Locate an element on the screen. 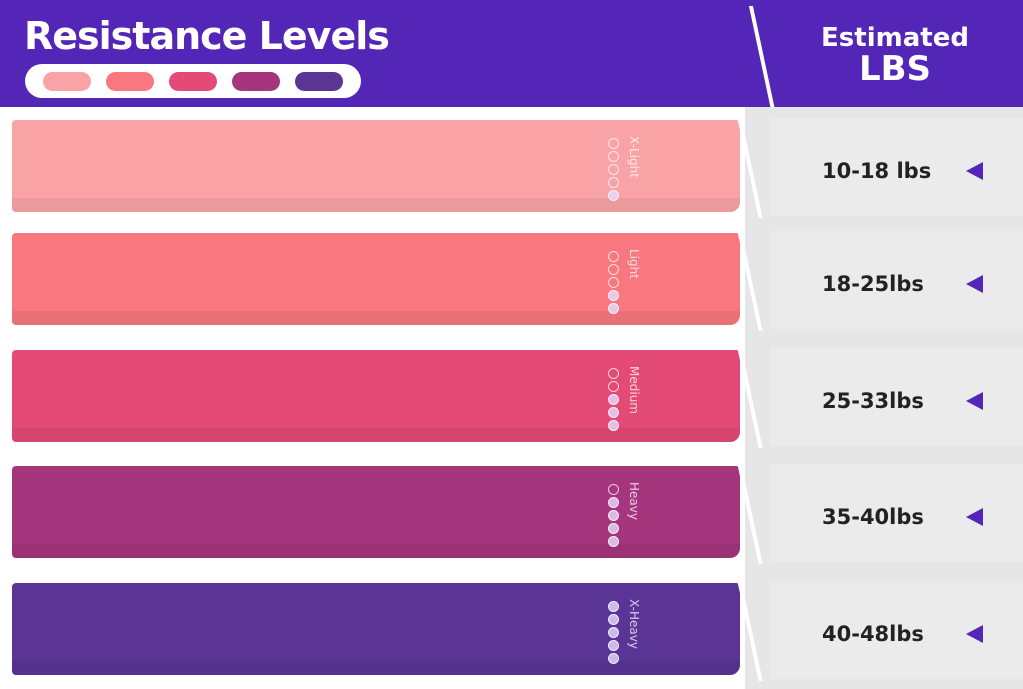 This screenshot has height=689, width=1023. band-row: Medium is located at coordinates (376, 396).